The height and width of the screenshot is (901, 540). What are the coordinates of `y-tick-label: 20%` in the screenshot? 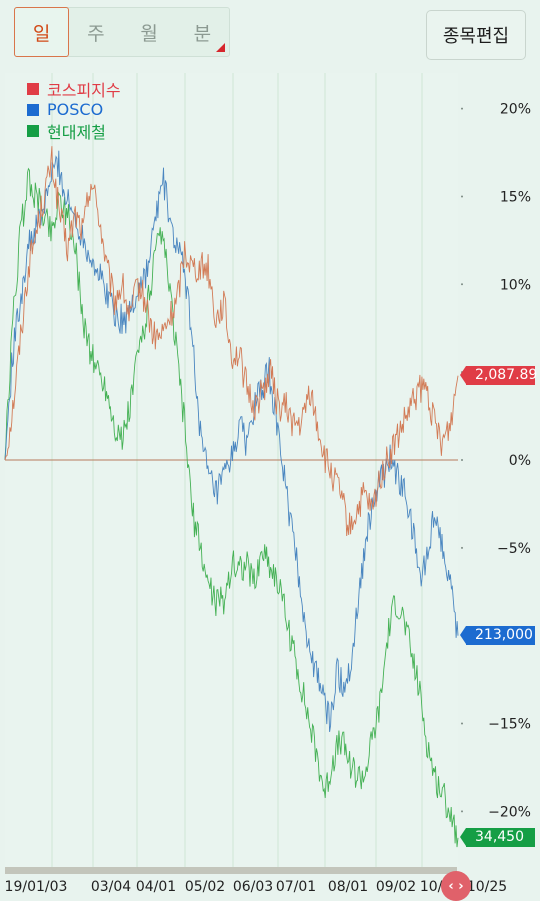 It's located at (515, 110).